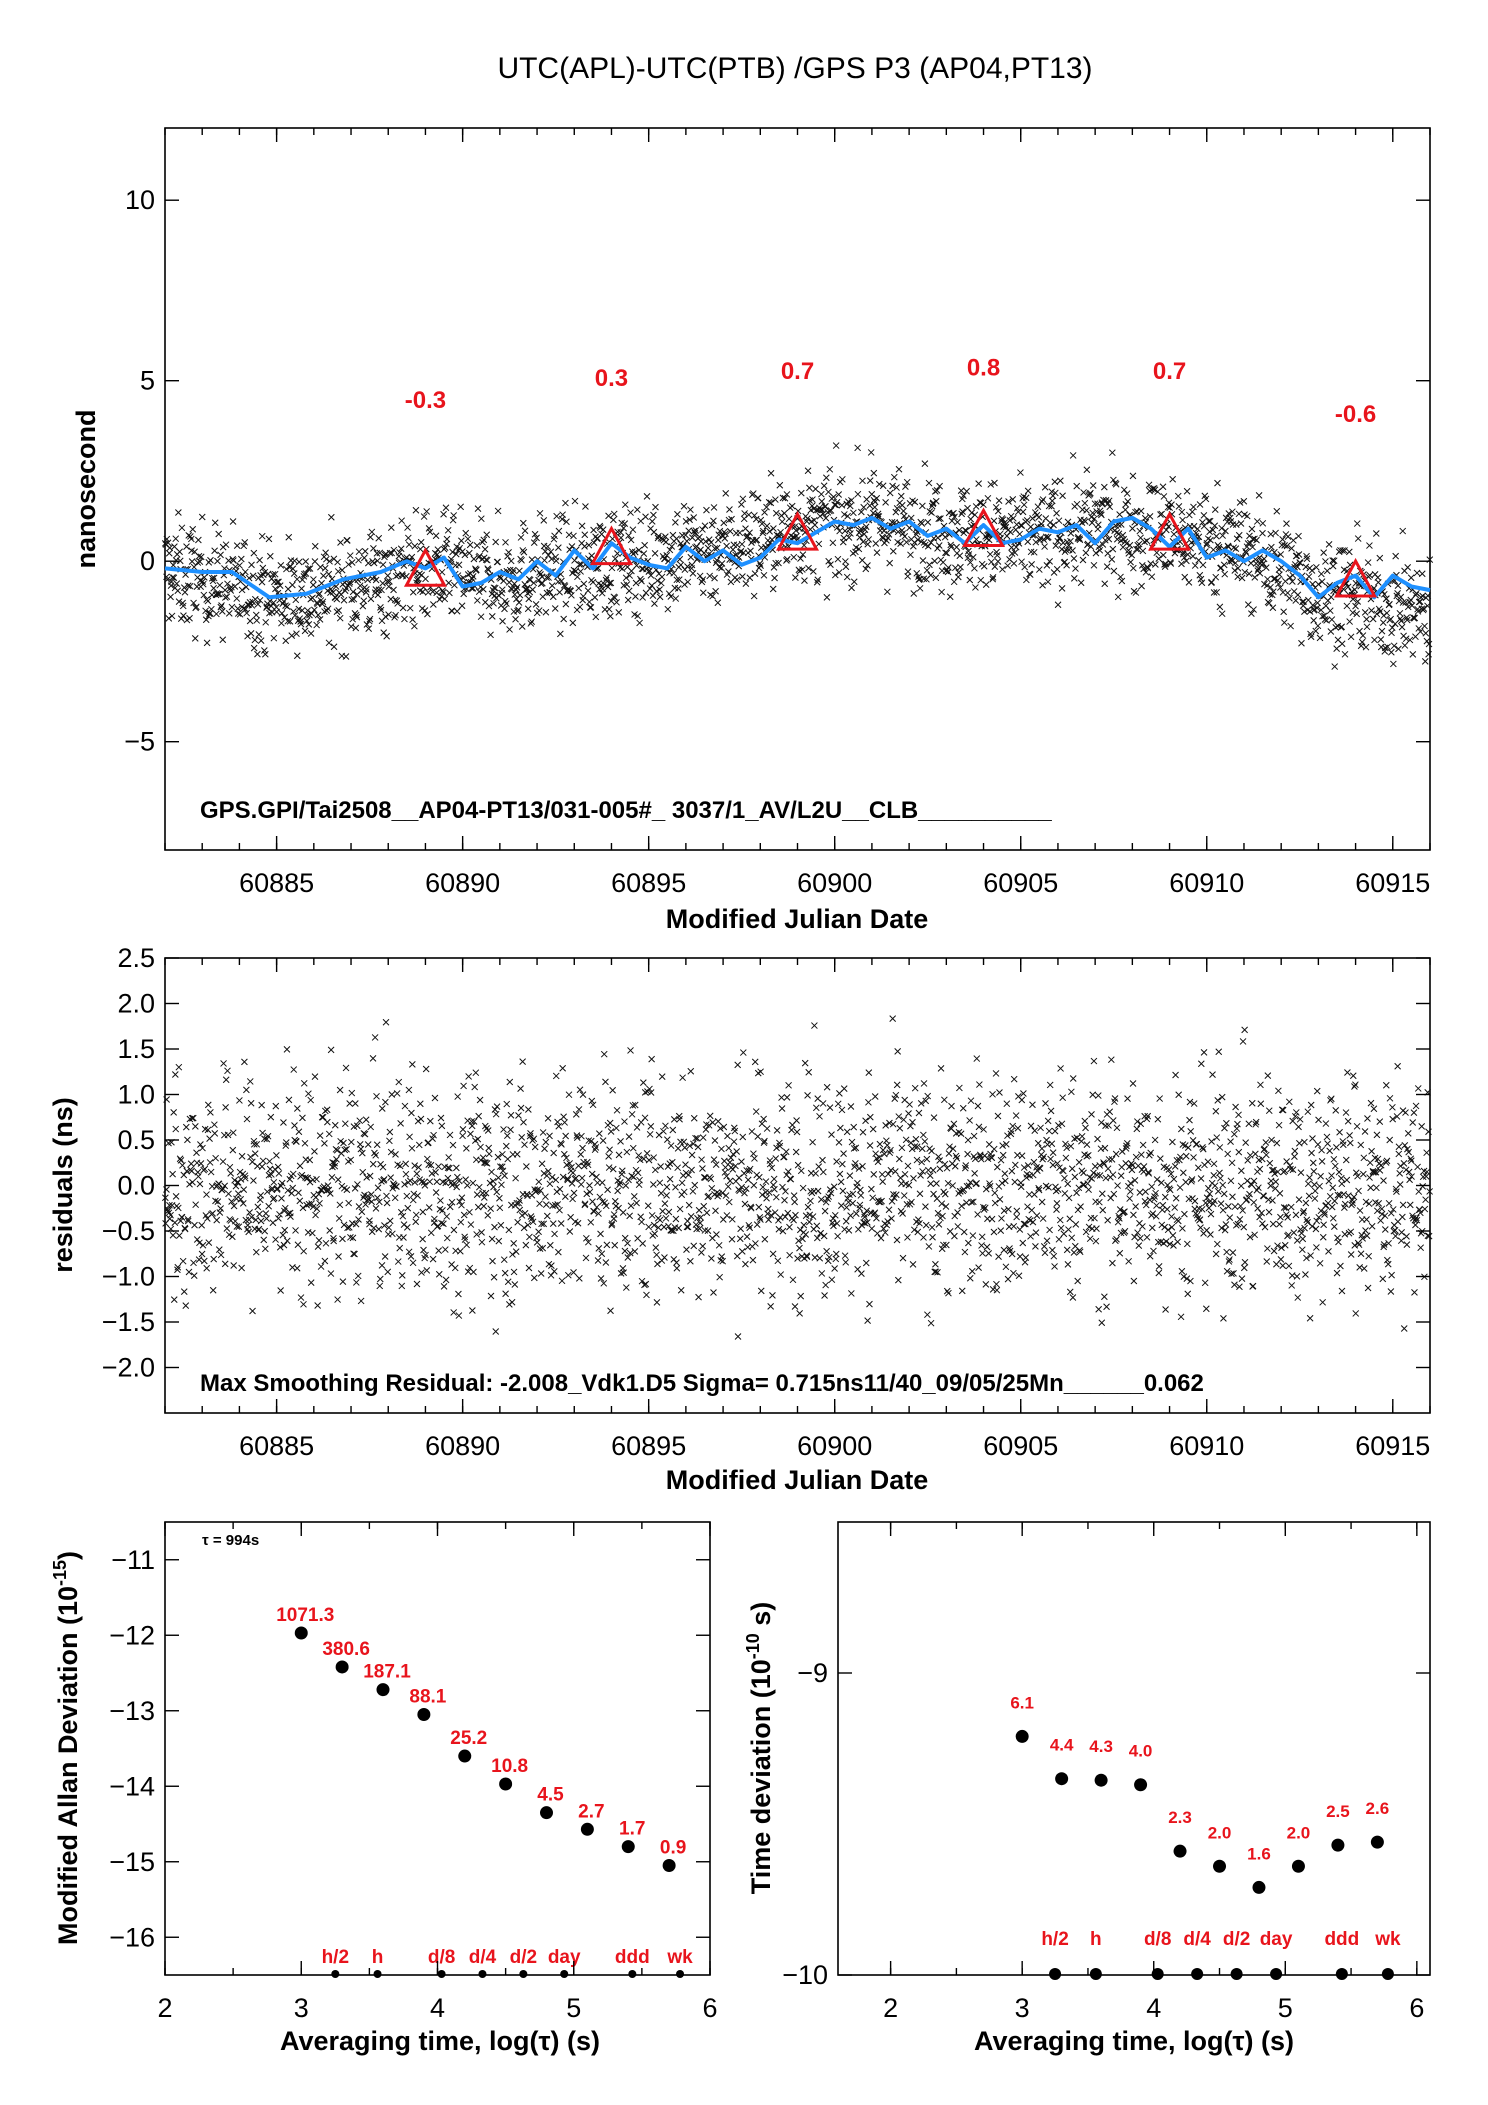 The width and height of the screenshot is (1488, 2105). Describe the element at coordinates (797, 557) in the screenshot. I see `main-smoothing-curve` at that location.